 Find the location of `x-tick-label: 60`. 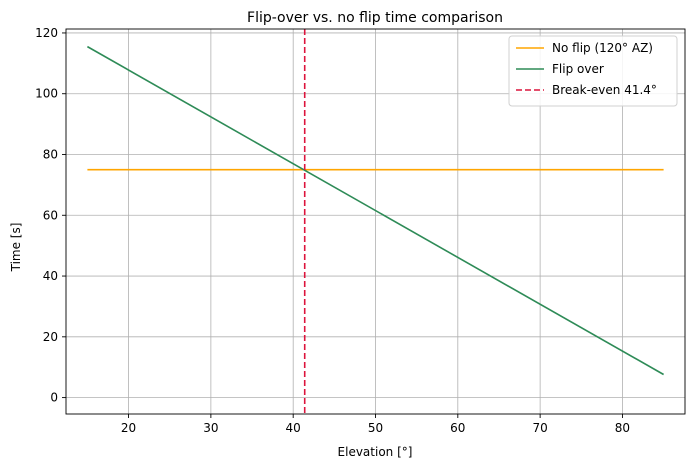

x-tick-label: 60 is located at coordinates (457, 428).